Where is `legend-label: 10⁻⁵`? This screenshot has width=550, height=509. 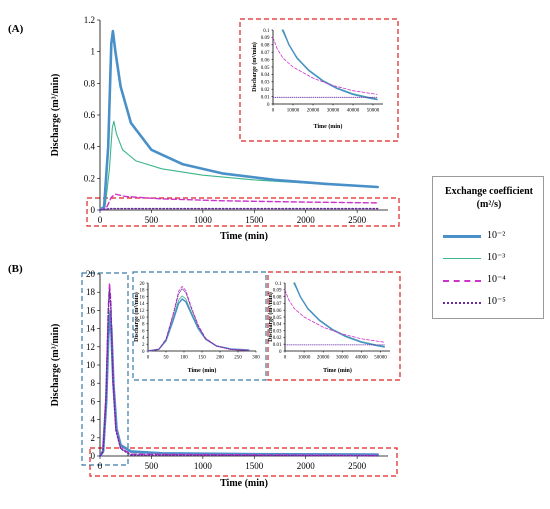 legend-label: 10⁻⁵ is located at coordinates (496, 301).